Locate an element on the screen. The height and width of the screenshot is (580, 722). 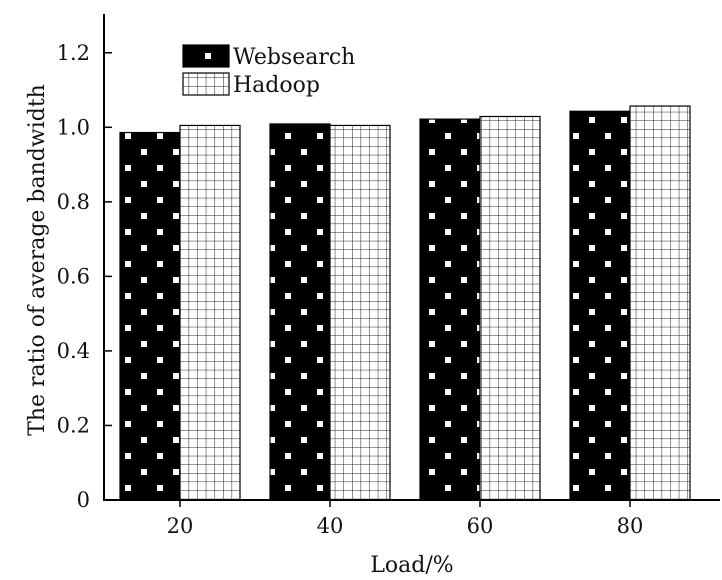
x-axis-label: Load/% is located at coordinates (411, 565).